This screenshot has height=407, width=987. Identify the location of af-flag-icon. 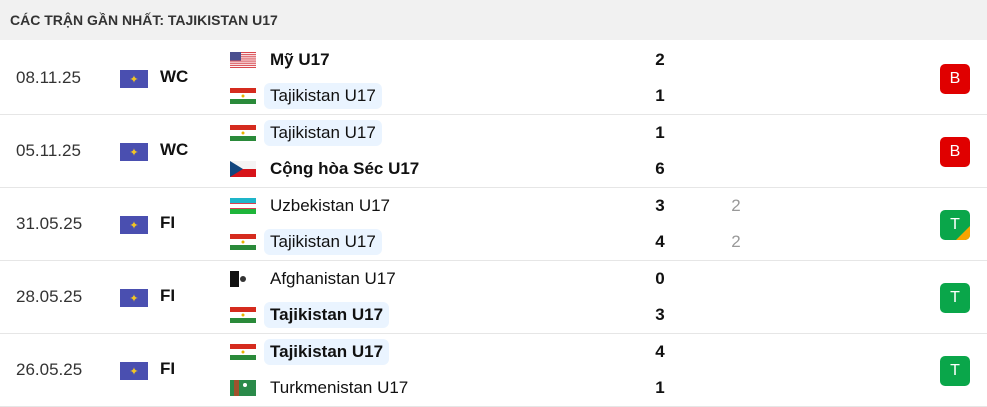
(243, 279).